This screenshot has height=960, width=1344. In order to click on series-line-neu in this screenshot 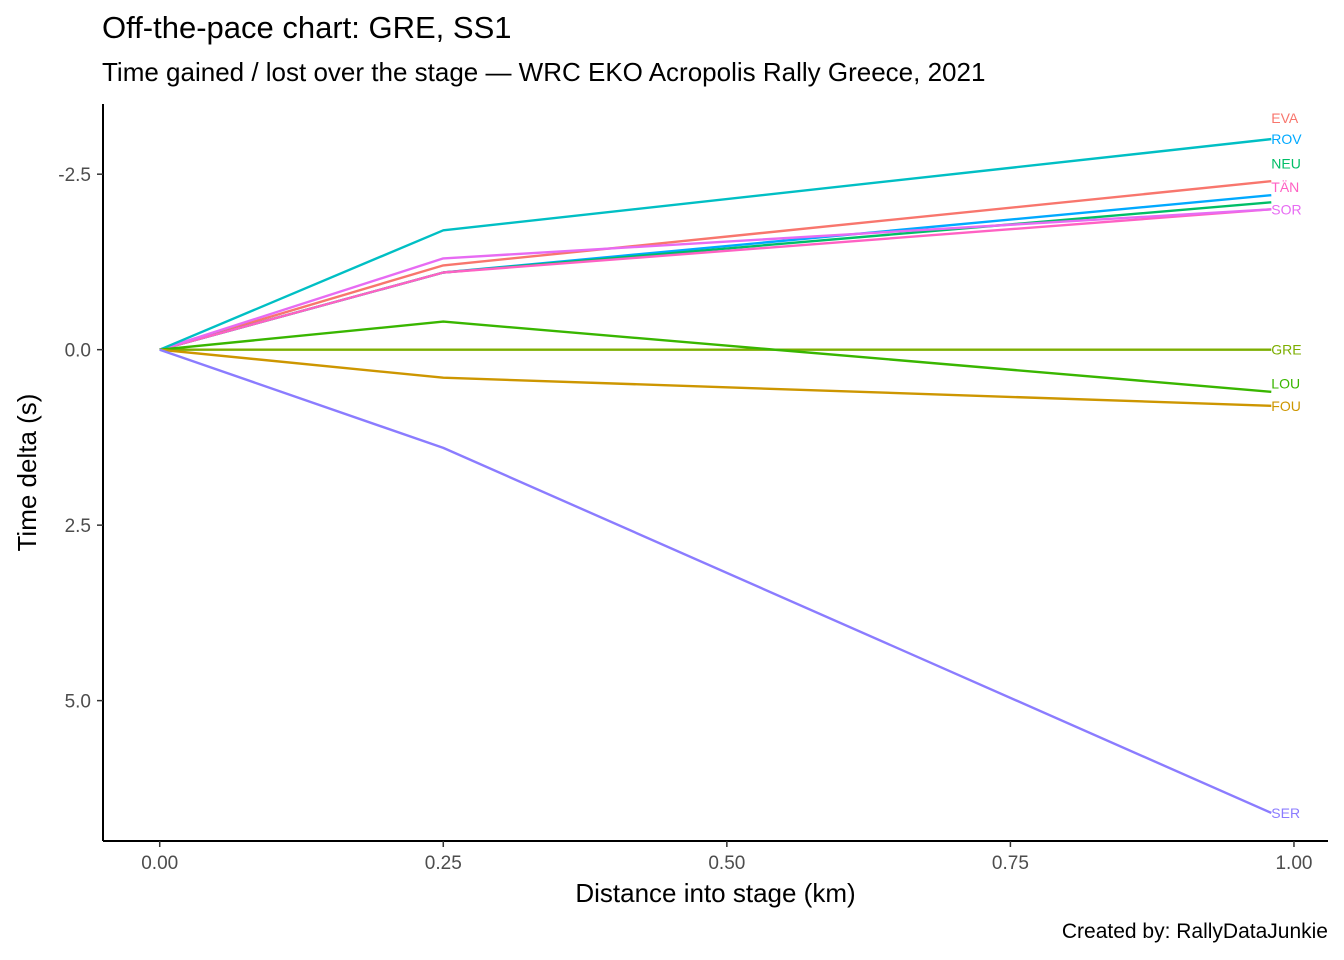, I will do `click(715, 276)`.